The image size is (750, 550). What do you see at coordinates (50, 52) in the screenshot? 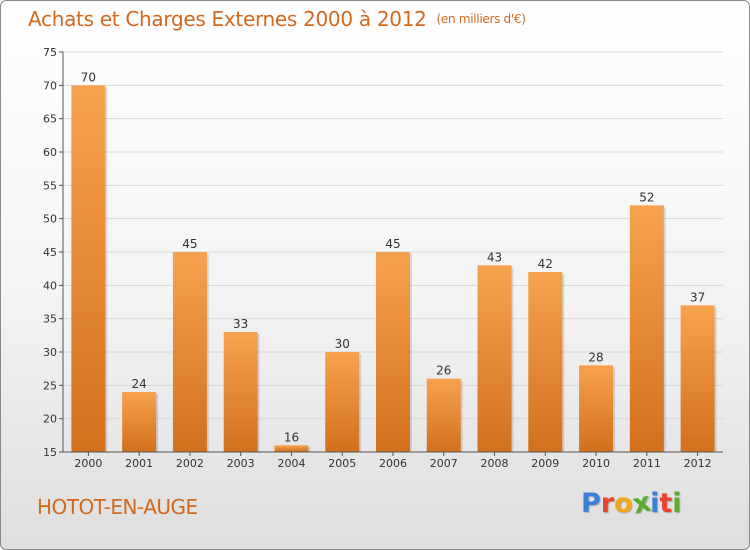
I see `y-tick-label: 75` at bounding box center [50, 52].